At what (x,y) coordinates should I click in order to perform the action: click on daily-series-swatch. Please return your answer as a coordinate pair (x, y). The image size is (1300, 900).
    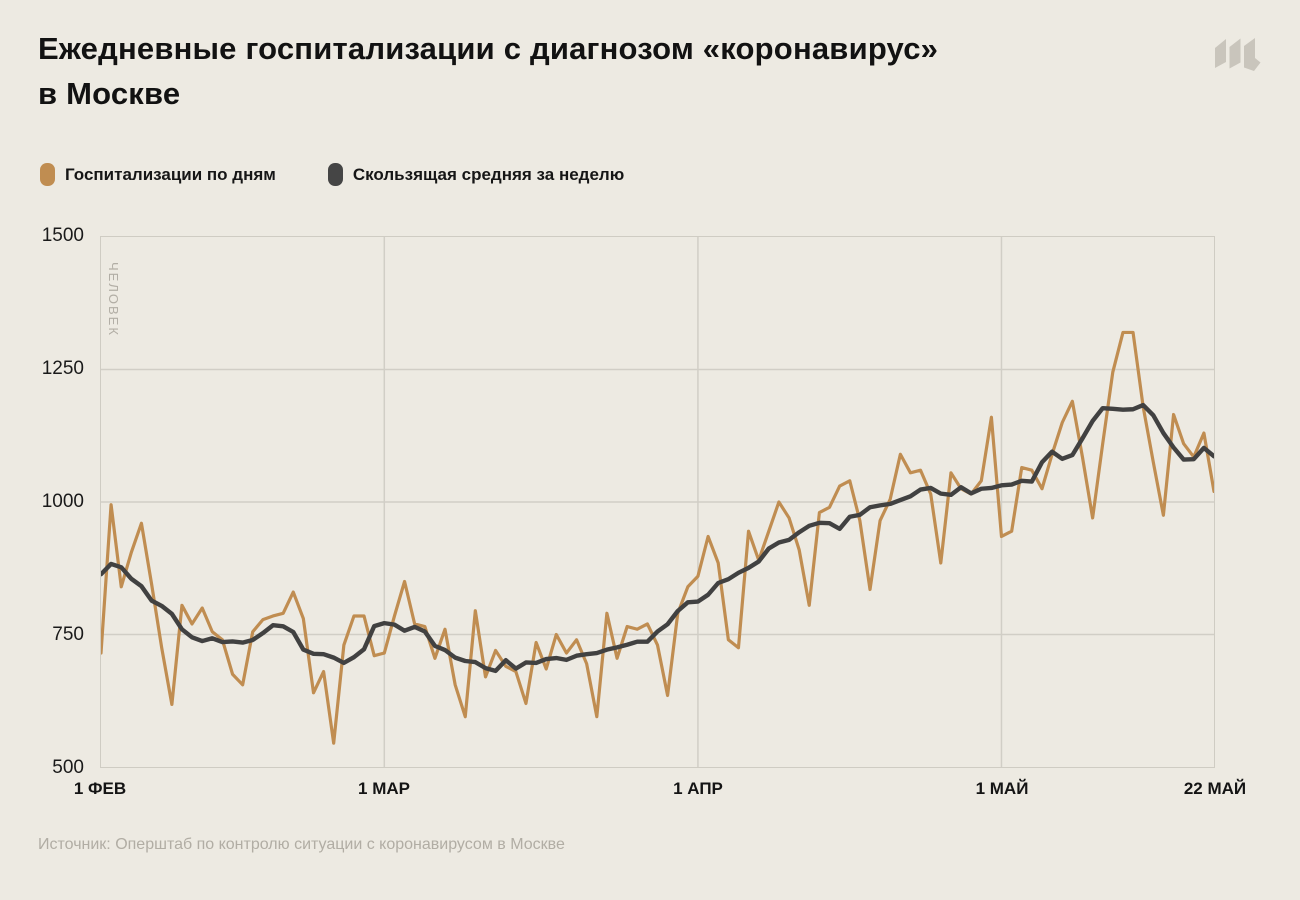
    Looking at the image, I should click on (47, 174).